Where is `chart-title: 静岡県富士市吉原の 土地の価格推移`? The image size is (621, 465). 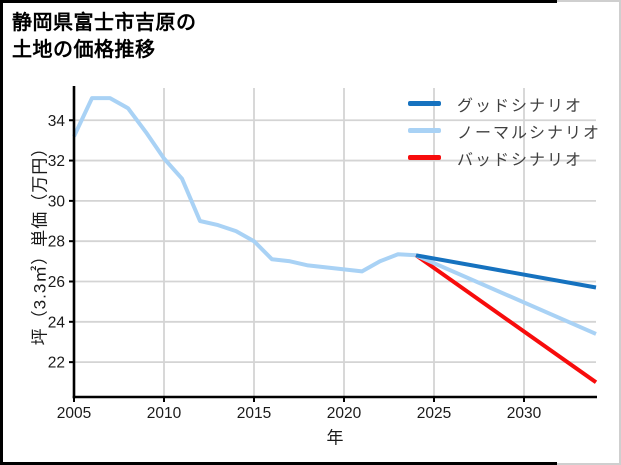 chart-title: 静岡県富士市吉原の 土地の価格推移 is located at coordinates (104, 37).